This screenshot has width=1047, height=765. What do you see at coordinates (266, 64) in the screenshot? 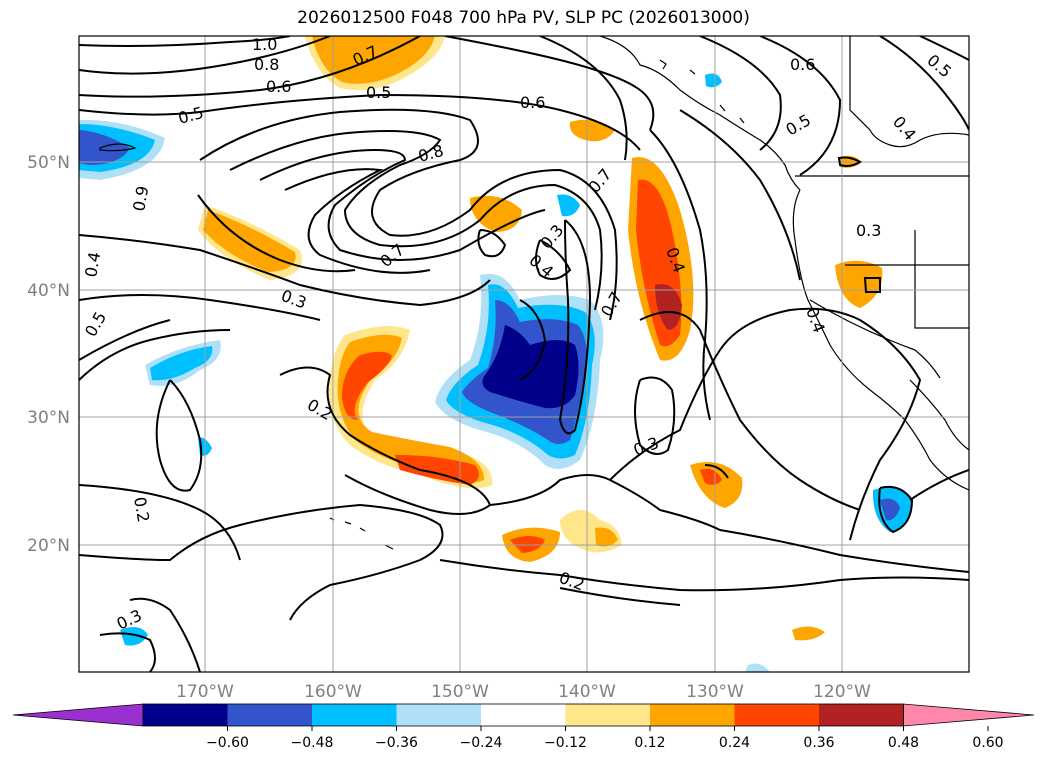
I see `contour-label: 0.8` at bounding box center [266, 64].